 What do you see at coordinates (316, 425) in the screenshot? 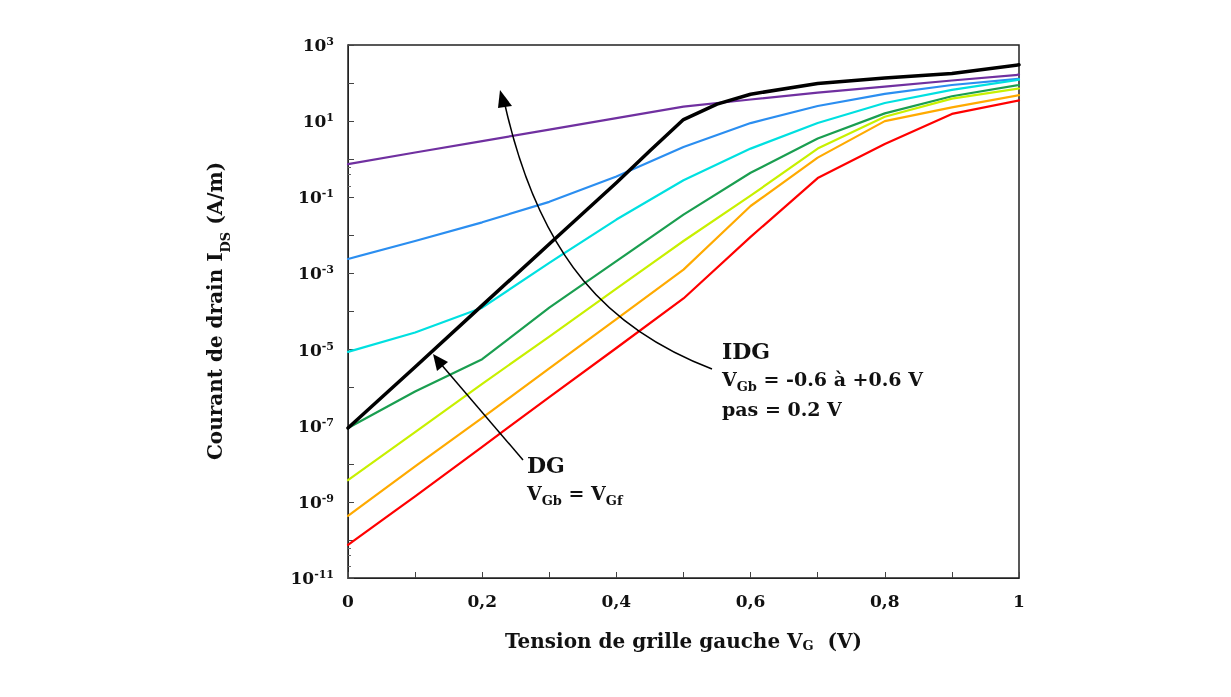
I see `y-tick-label: 10$^{-7}$` at bounding box center [316, 425].